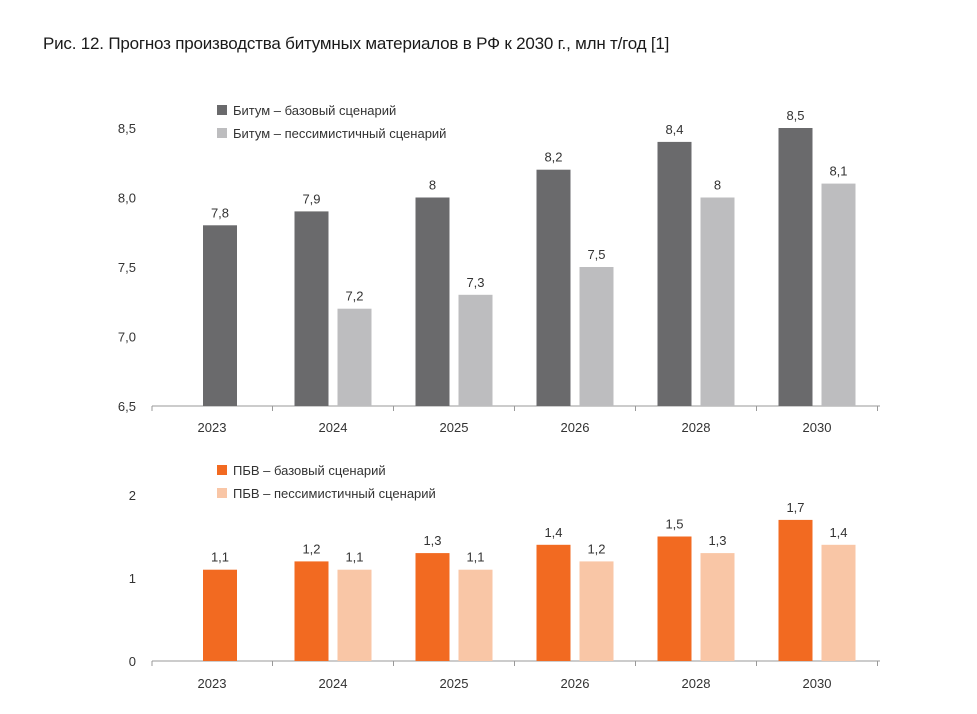  What do you see at coordinates (127, 128) in the screenshot?
I see `y-tick-label-bitumen: 8,5` at bounding box center [127, 128].